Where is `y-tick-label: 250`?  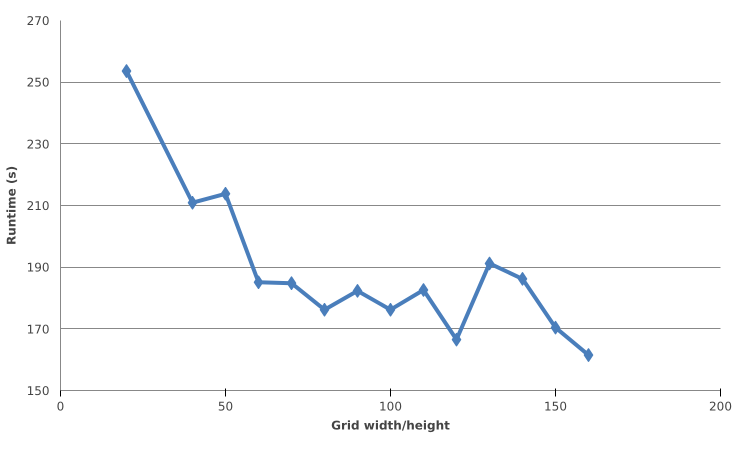
y-tick-label: 250 is located at coordinates (38, 83).